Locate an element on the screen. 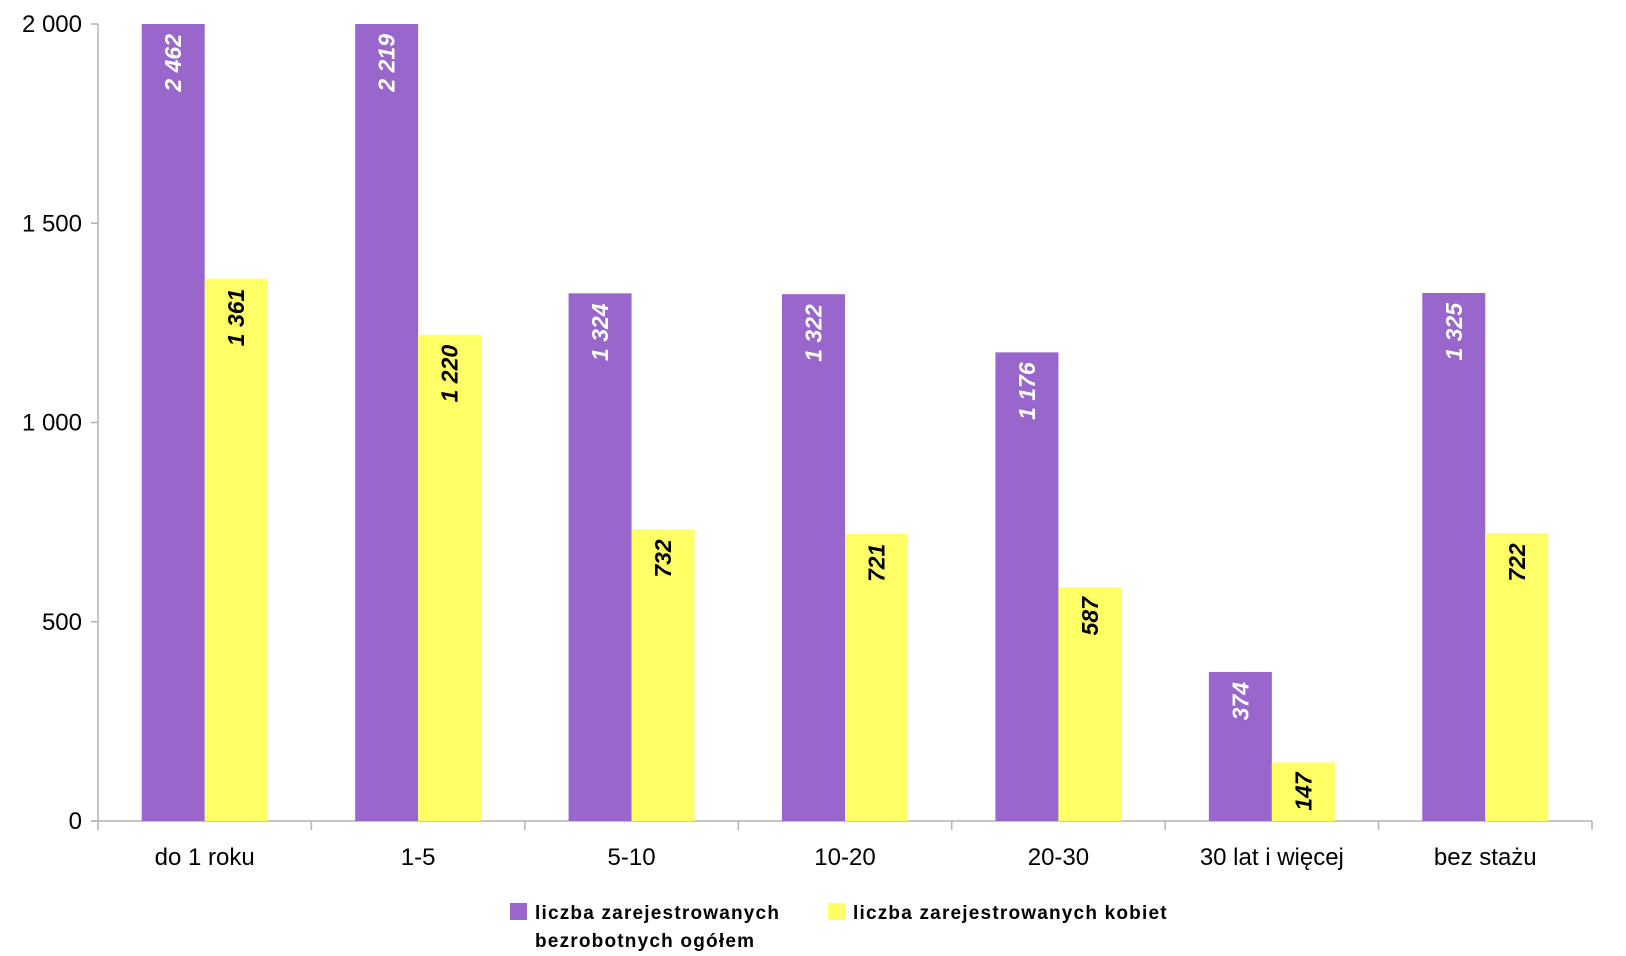 This screenshot has width=1626, height=956. bar-value-label: 147 is located at coordinates (1303, 791).